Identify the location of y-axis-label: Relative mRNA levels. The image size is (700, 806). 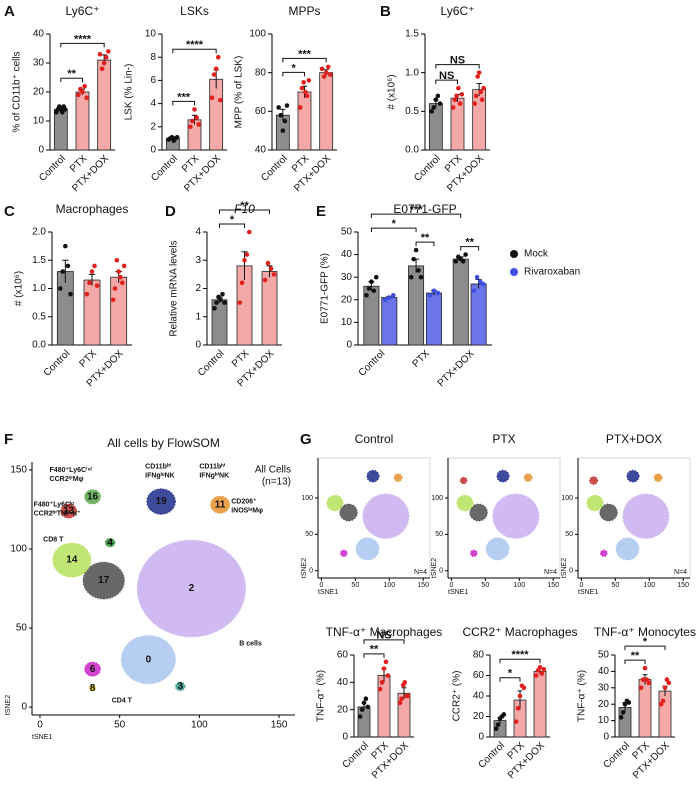
(174, 288).